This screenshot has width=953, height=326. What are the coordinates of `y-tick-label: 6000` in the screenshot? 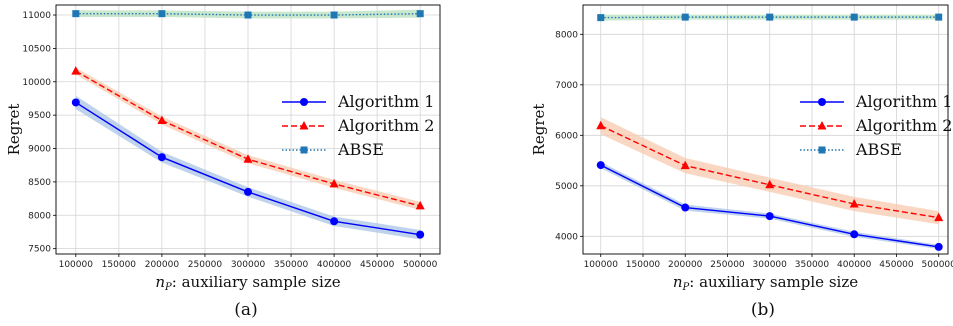 It's located at (566, 136).